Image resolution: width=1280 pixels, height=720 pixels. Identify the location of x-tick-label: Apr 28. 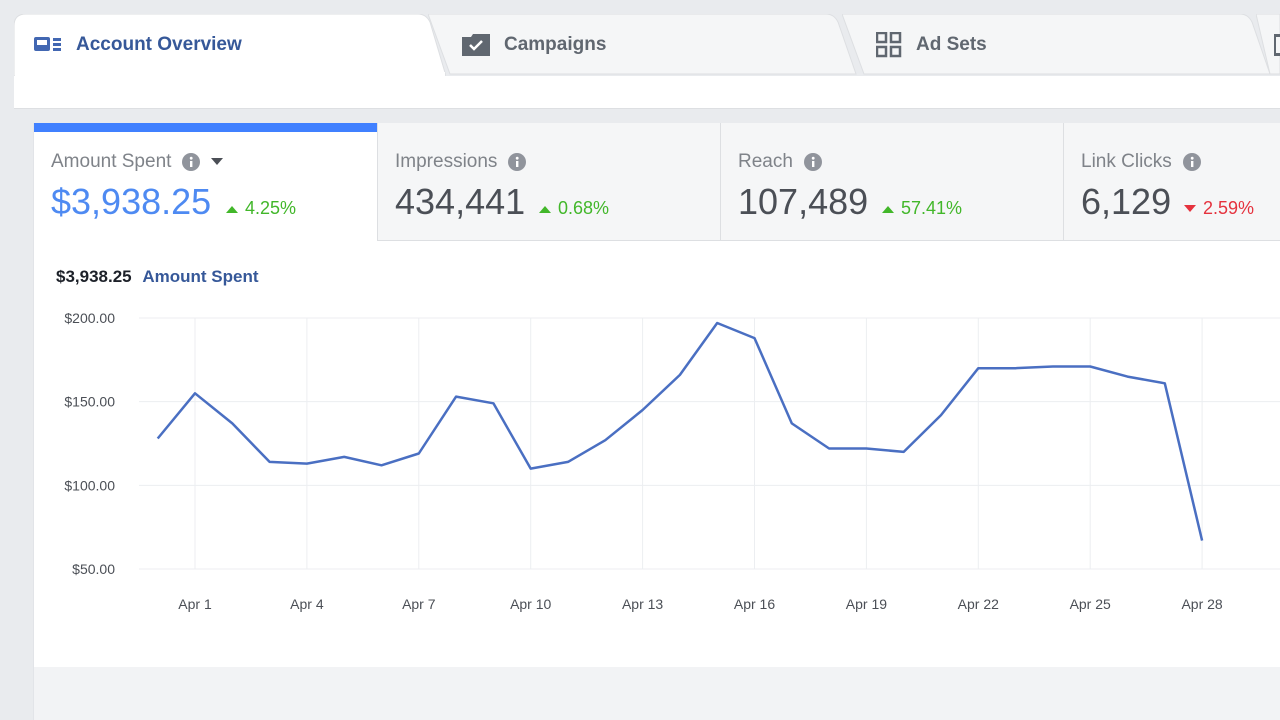
(1201, 604).